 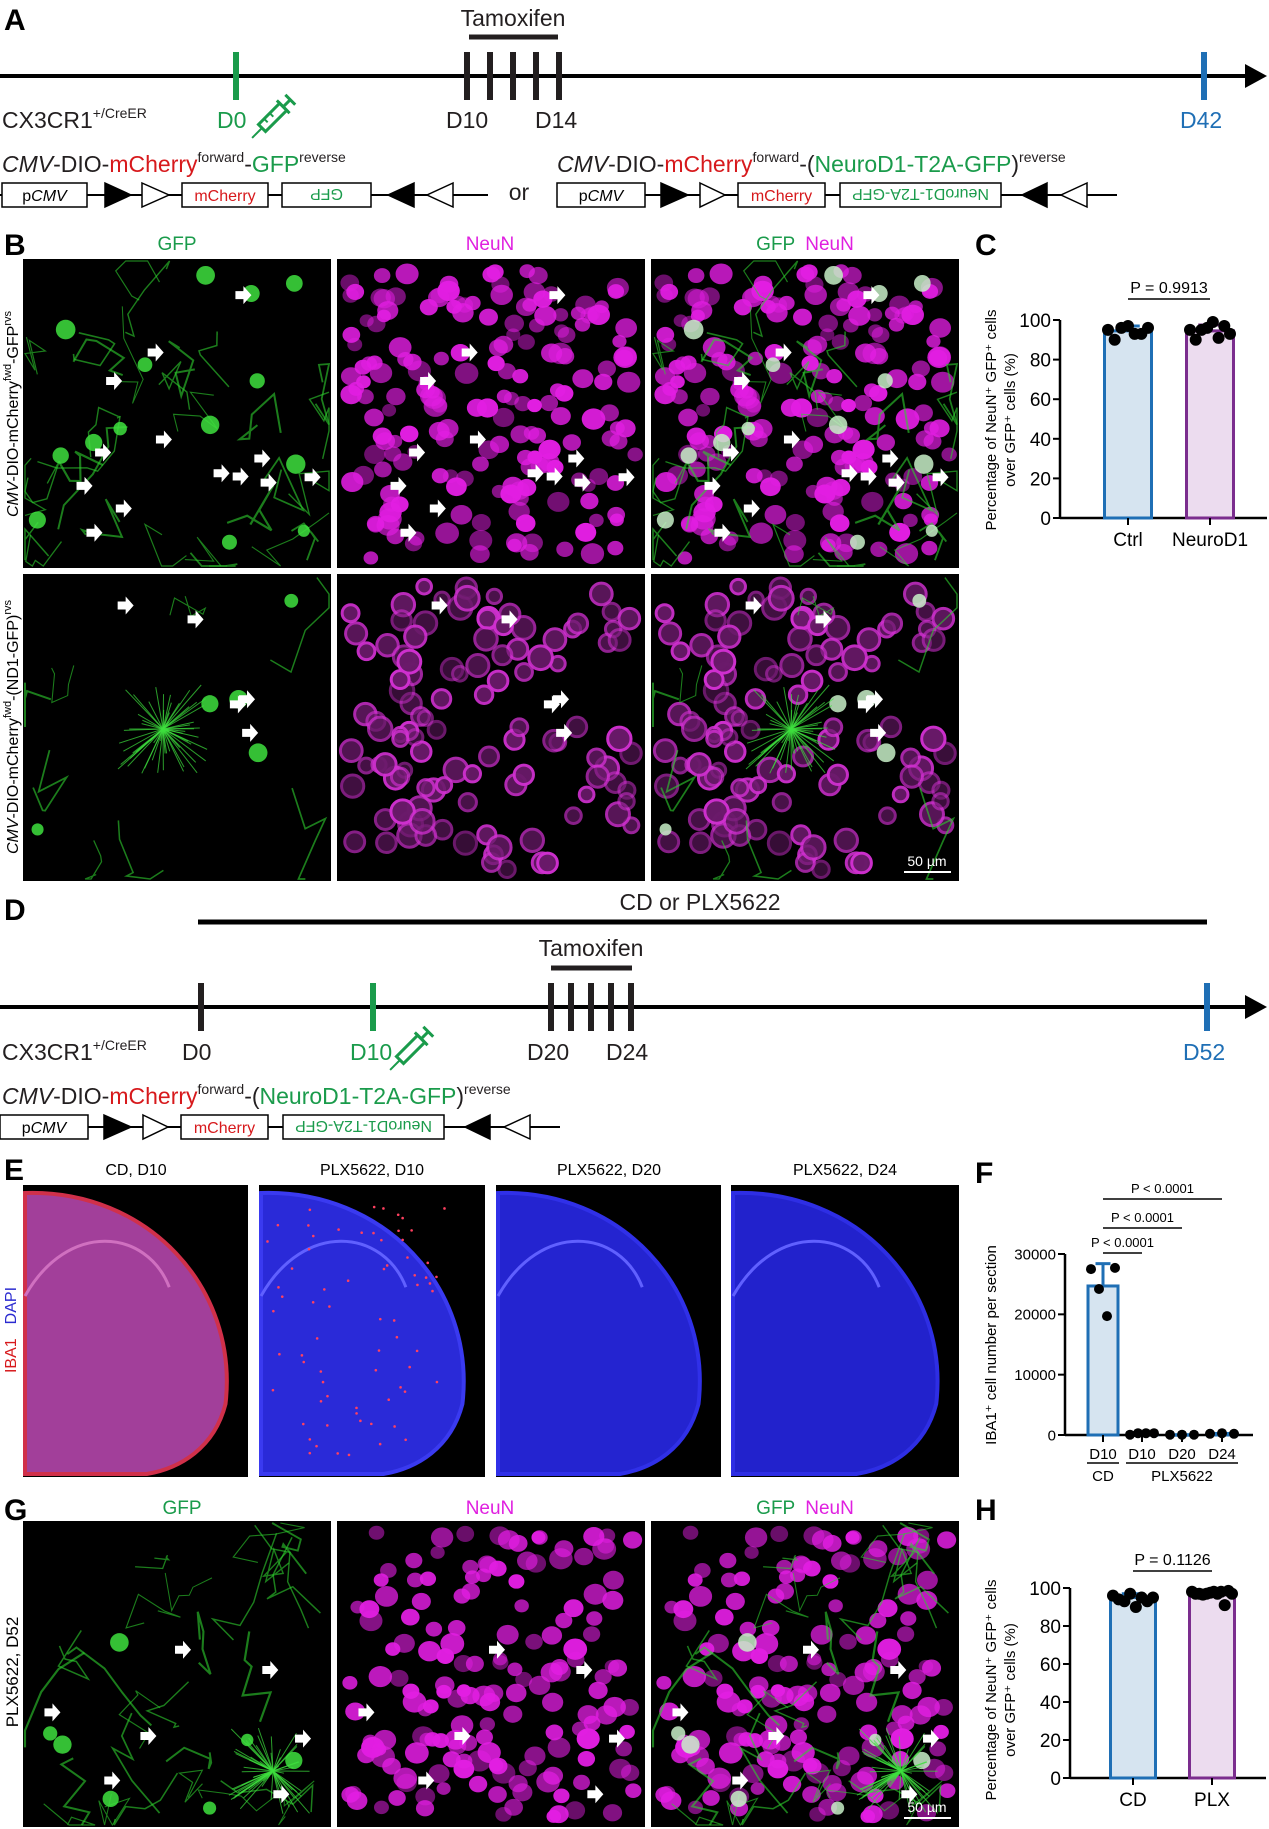 What do you see at coordinates (609, 1170) in the screenshot?
I see `e-title-3: PLX5622, D20` at bounding box center [609, 1170].